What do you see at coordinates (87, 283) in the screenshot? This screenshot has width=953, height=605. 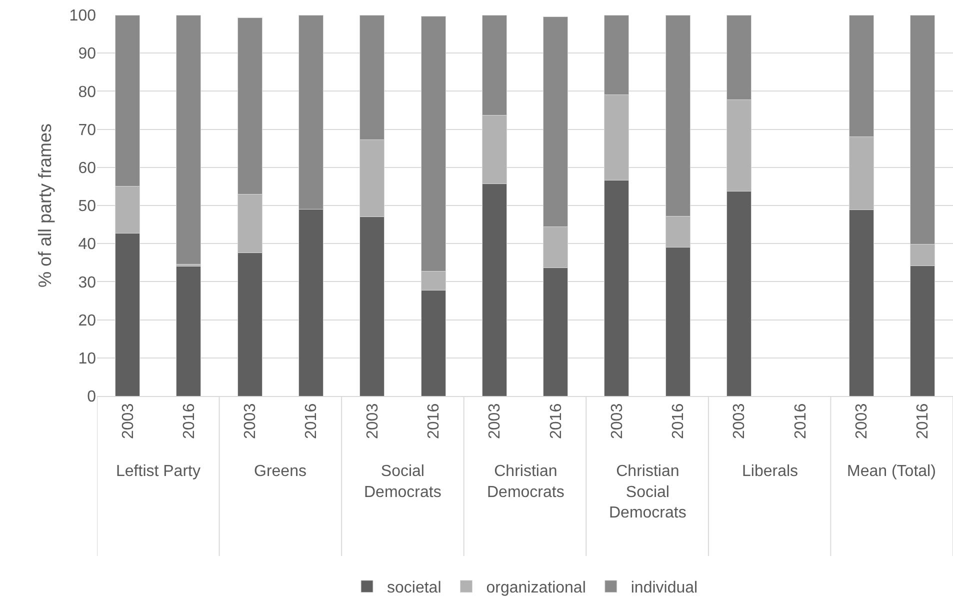 I see `y-tick-label: 30` at bounding box center [87, 283].